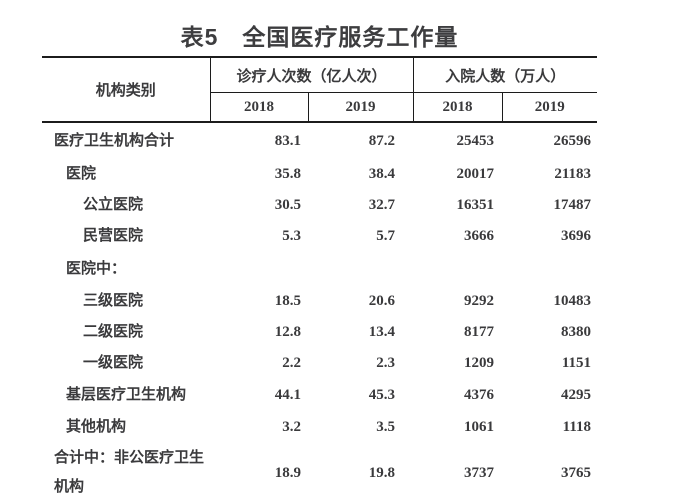 This screenshot has width=689, height=499. Describe the element at coordinates (287, 395) in the screenshot. I see `cell-value: 44.1` at that location.